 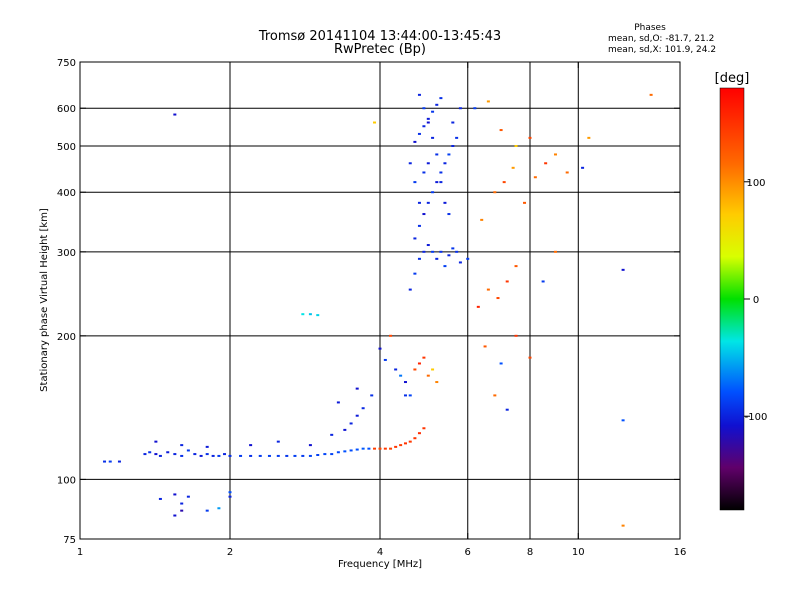 What do you see at coordinates (650, 28) in the screenshot?
I see `phases-heading: Phases` at bounding box center [650, 28].